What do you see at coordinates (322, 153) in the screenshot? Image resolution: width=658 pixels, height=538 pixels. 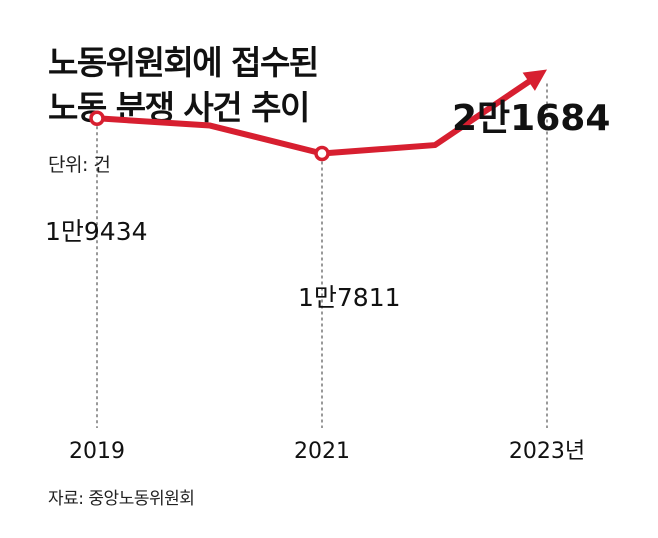 I see `point-marker-2021` at bounding box center [322, 153].